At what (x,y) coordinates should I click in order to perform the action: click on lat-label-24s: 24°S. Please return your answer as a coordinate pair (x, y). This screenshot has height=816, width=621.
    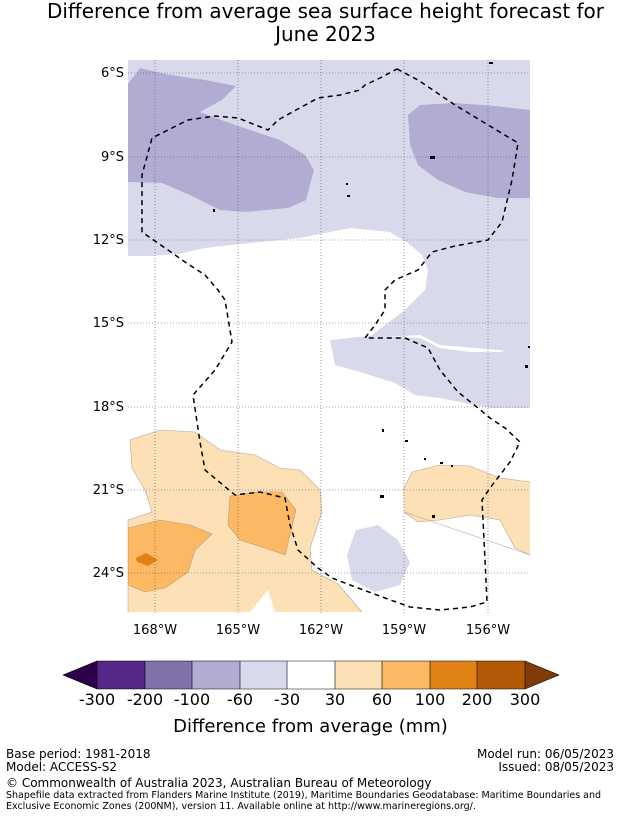
    Looking at the image, I should click on (108, 573).